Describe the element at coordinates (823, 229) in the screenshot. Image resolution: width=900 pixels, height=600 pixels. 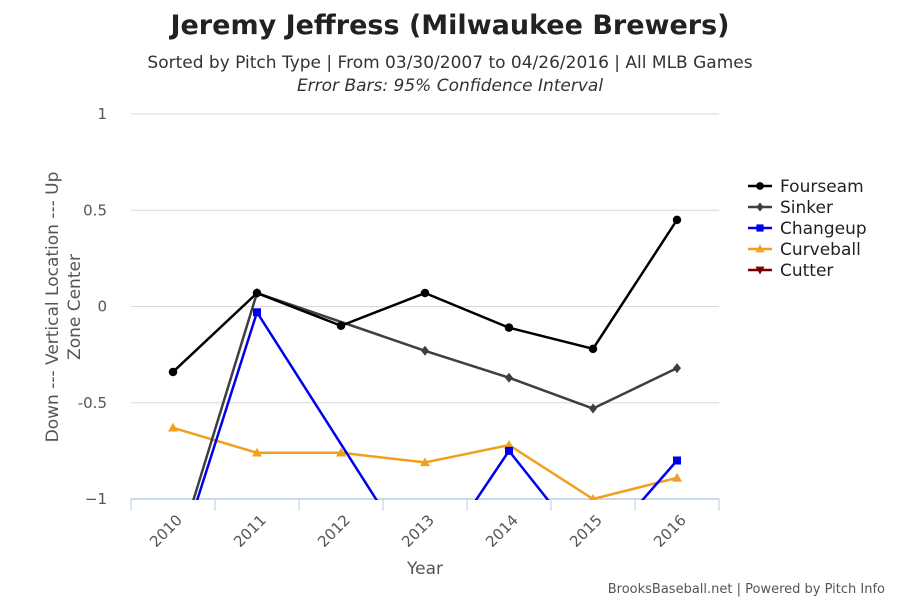
I see `legend-label: Changeup` at that location.